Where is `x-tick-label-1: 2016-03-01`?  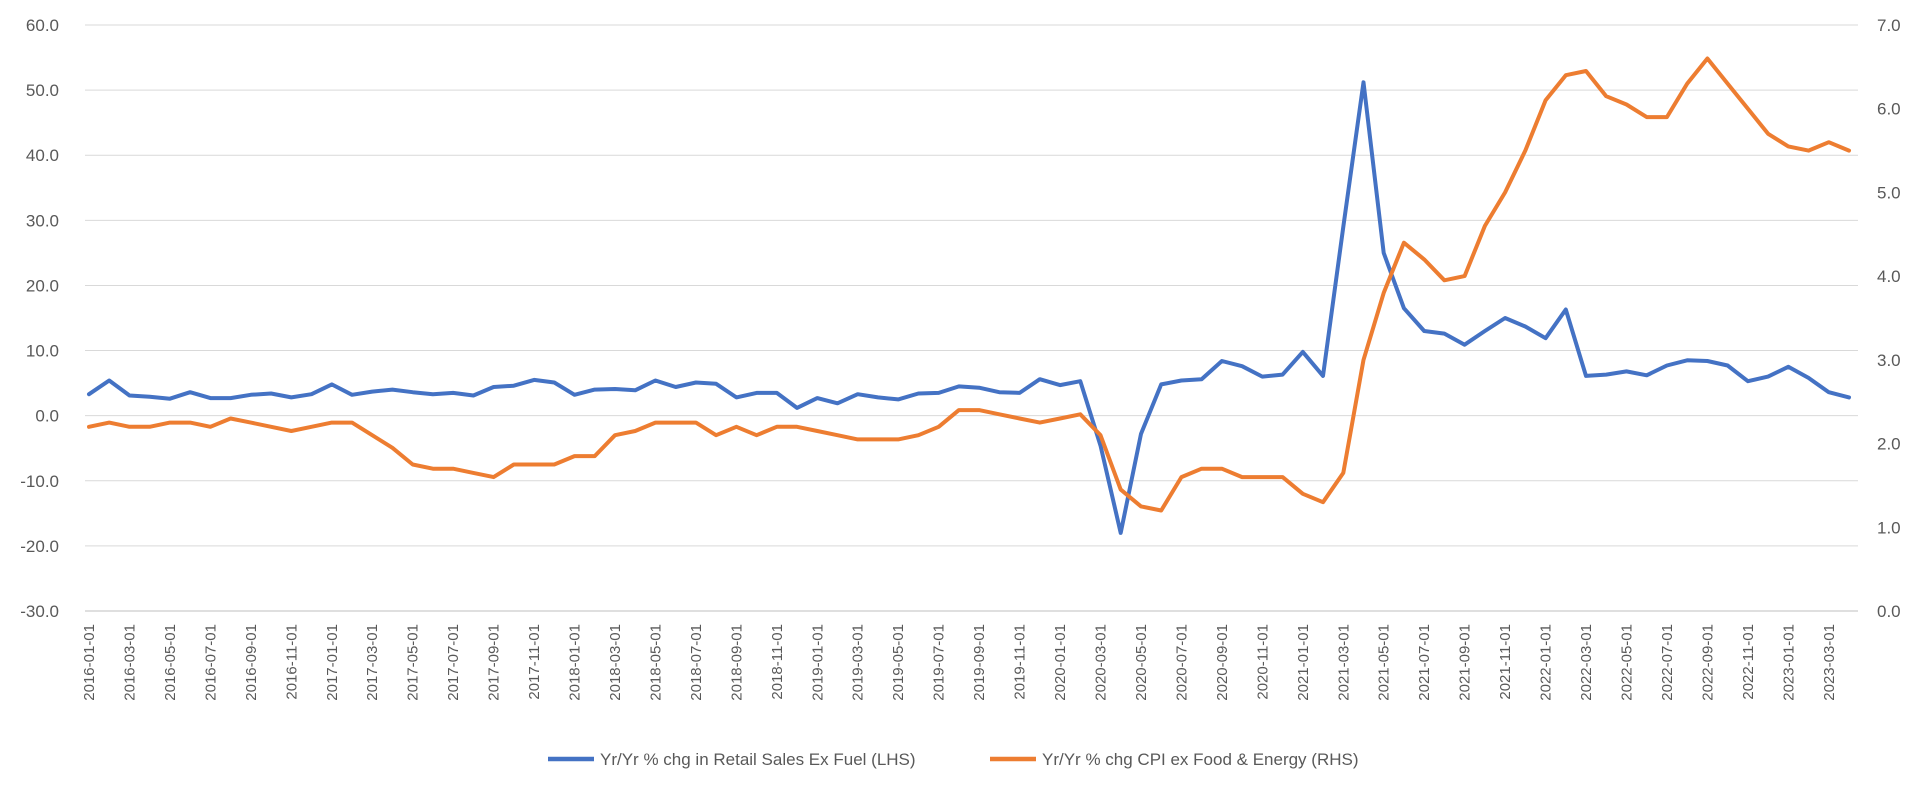
x-tick-label-1: 2016-03-01 is located at coordinates (129, 662).